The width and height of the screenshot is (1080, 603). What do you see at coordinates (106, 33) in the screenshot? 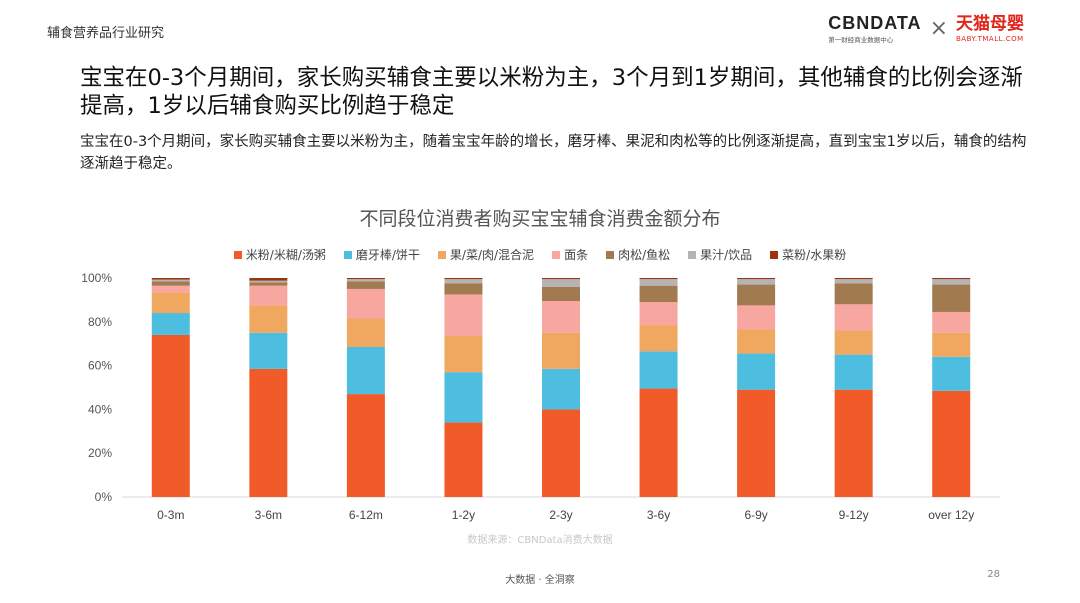
I see `report-section-title: 辅食营养品行业研究` at bounding box center [106, 33].